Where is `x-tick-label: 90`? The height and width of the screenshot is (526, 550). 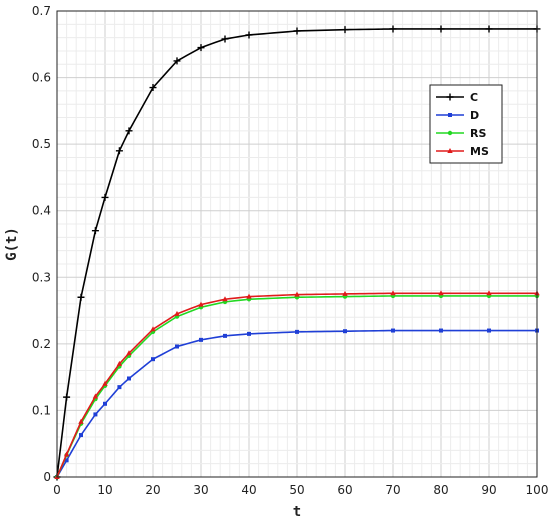
x-tick-label: 90 is located at coordinates (488, 490).